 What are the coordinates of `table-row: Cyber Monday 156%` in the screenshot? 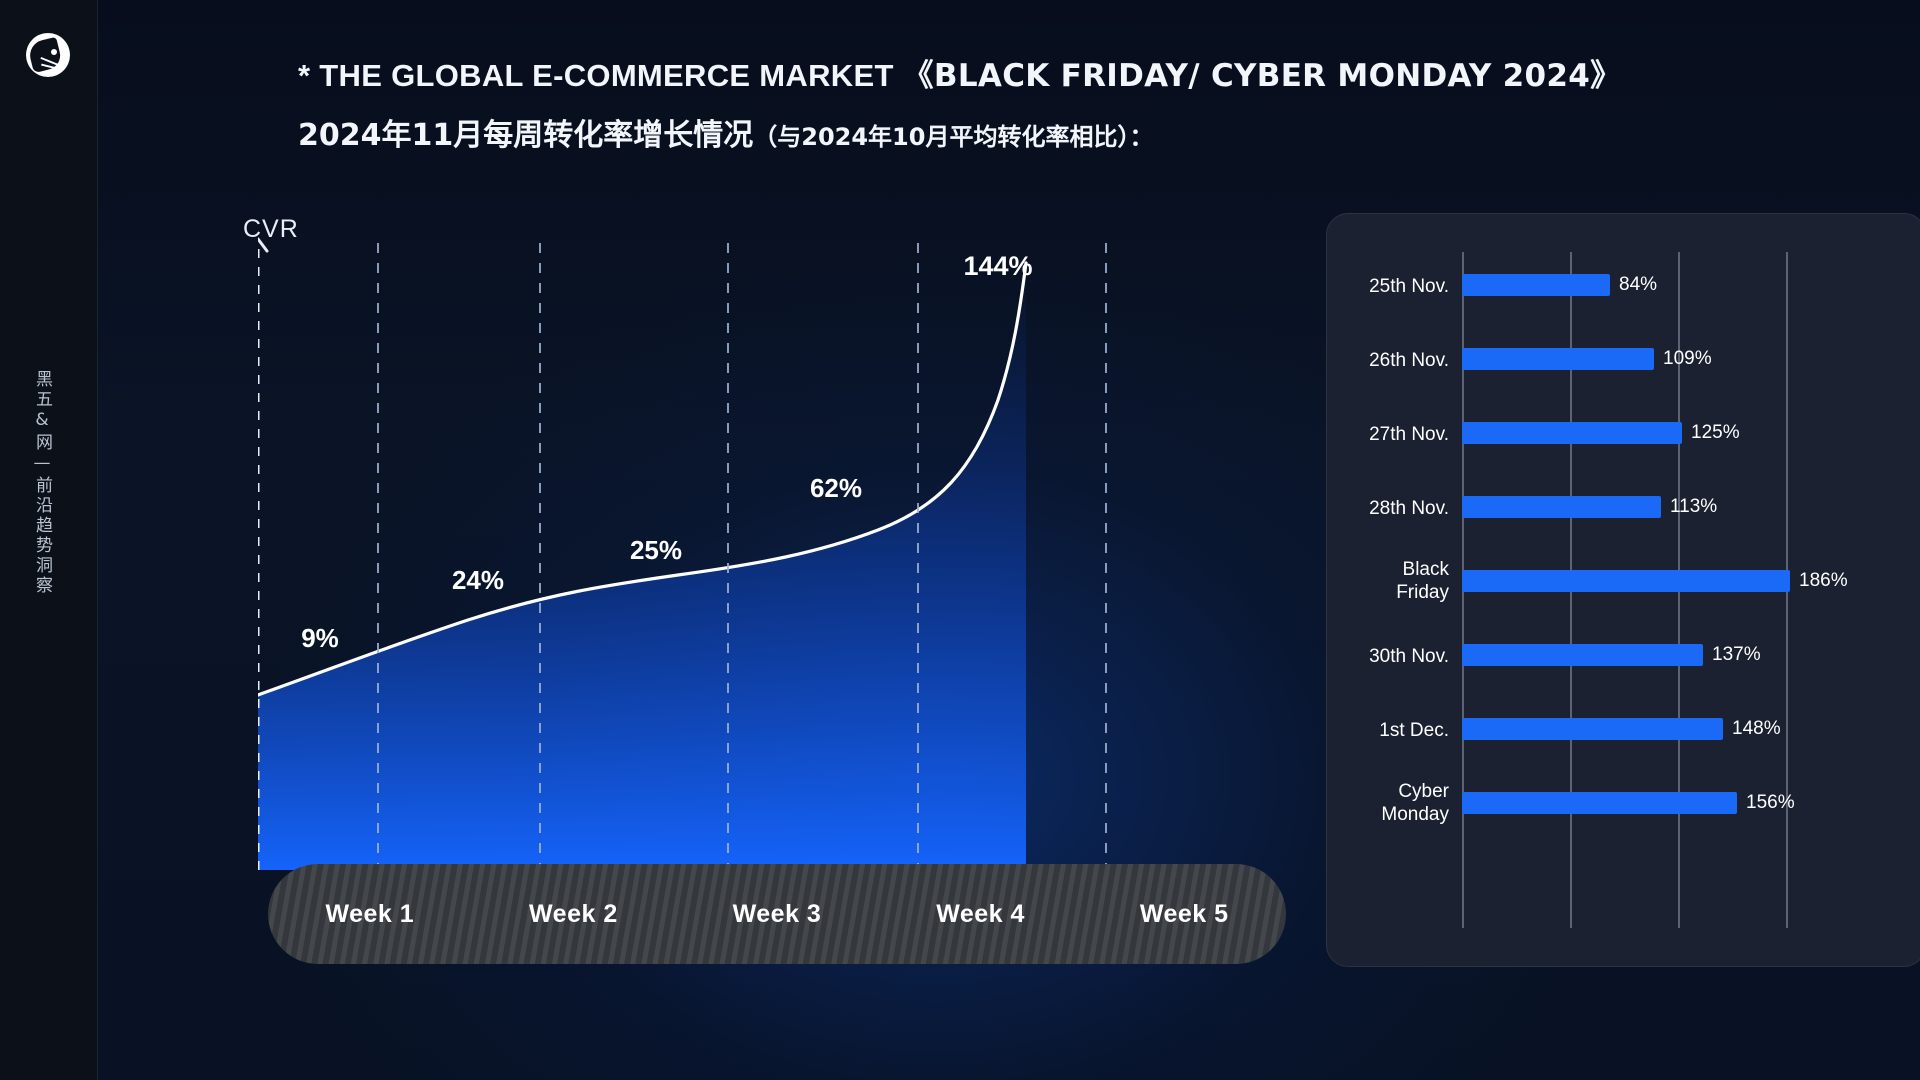 It's located at (1623, 803).